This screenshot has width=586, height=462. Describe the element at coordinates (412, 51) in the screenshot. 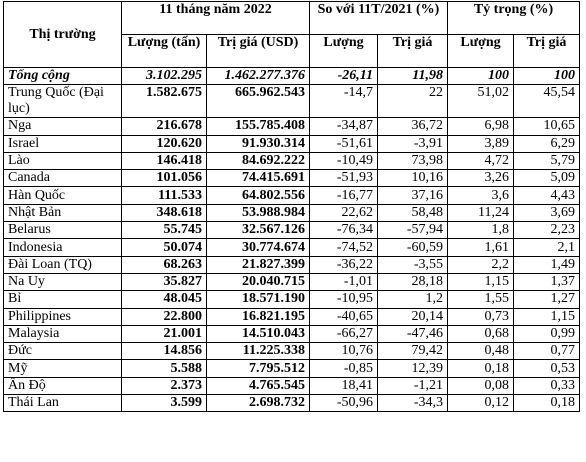

I see `header-value-change: Trị giá` at that location.